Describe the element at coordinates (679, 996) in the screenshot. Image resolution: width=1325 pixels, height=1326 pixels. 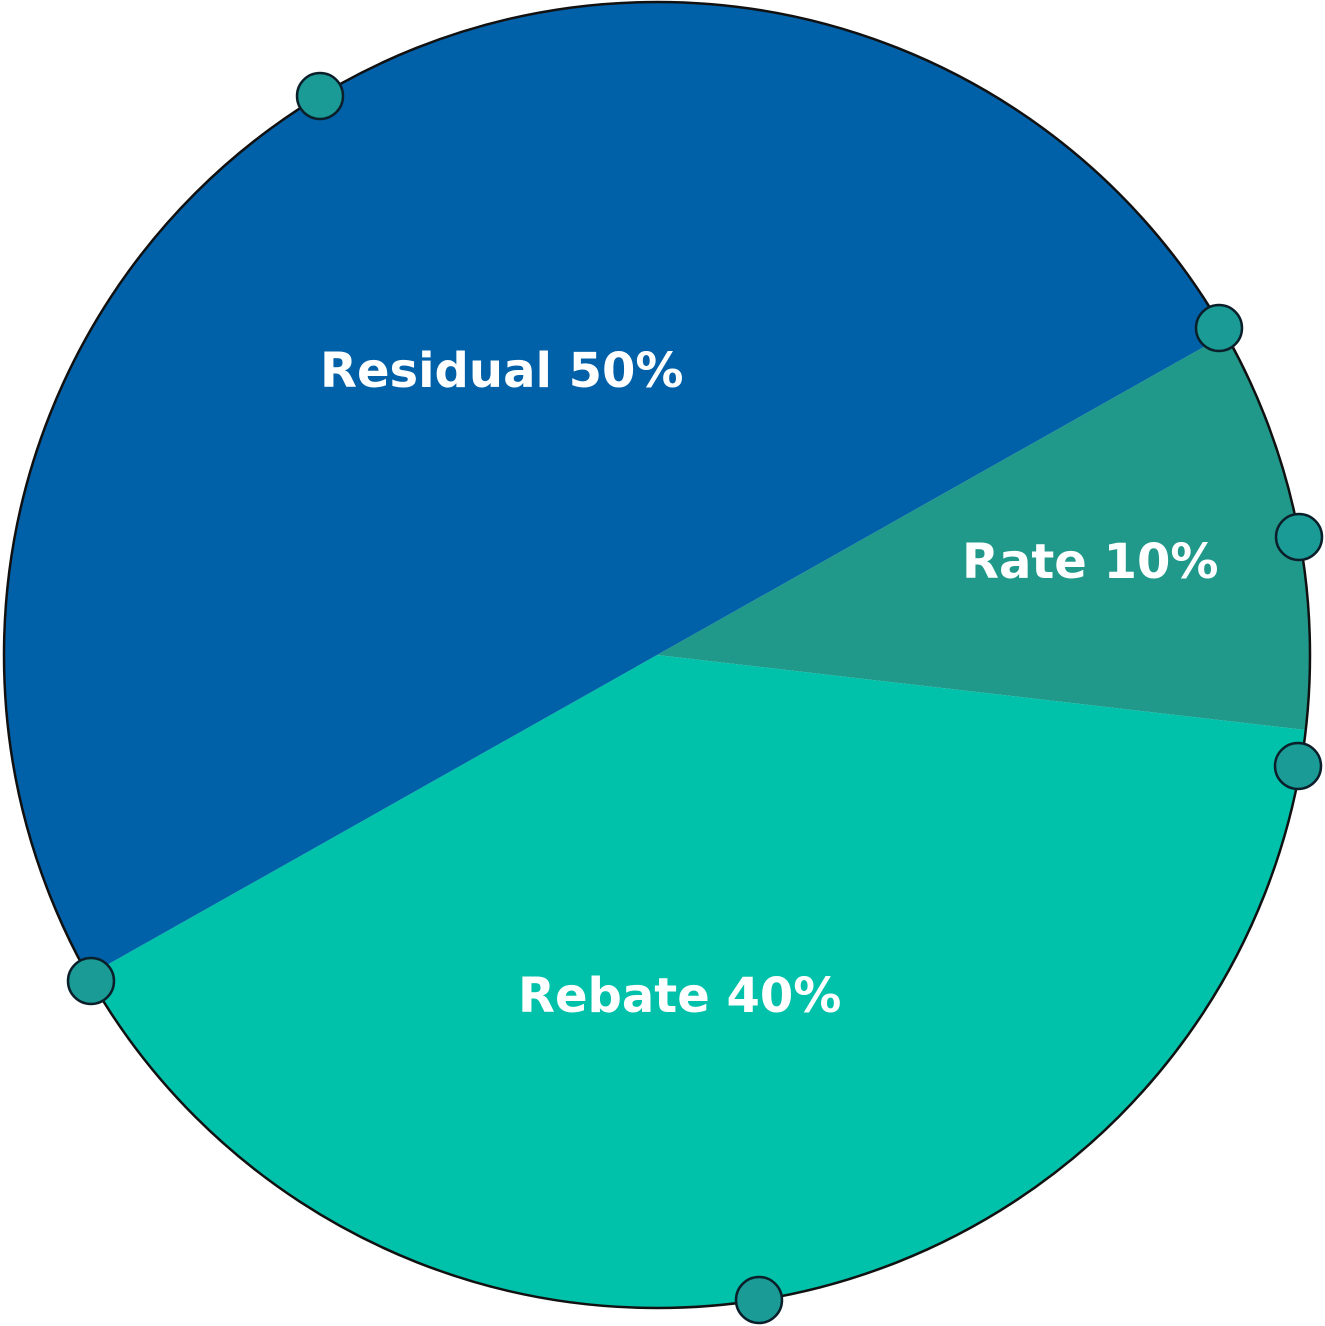
I see `slice-label-rebate: Rebate 40%` at that location.